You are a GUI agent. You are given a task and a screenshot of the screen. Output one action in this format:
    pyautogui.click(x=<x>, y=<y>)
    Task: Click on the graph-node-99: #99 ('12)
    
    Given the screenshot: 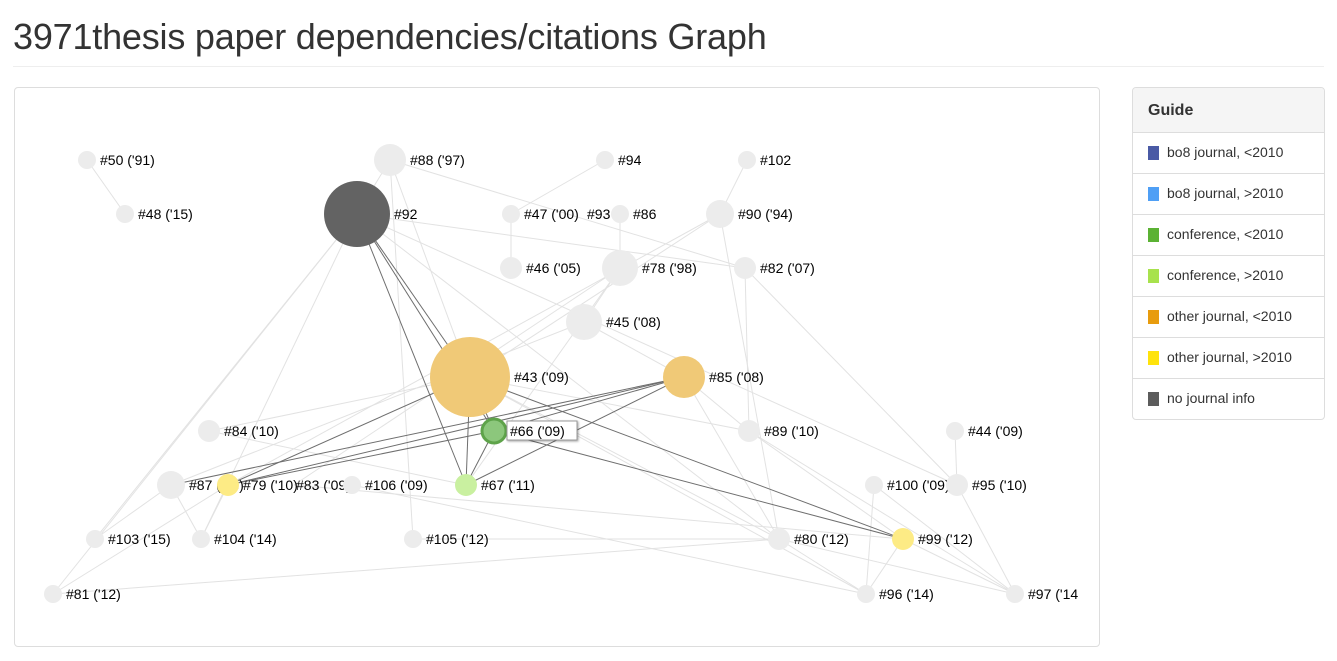 What is the action you would take?
    pyautogui.click(x=932, y=539)
    